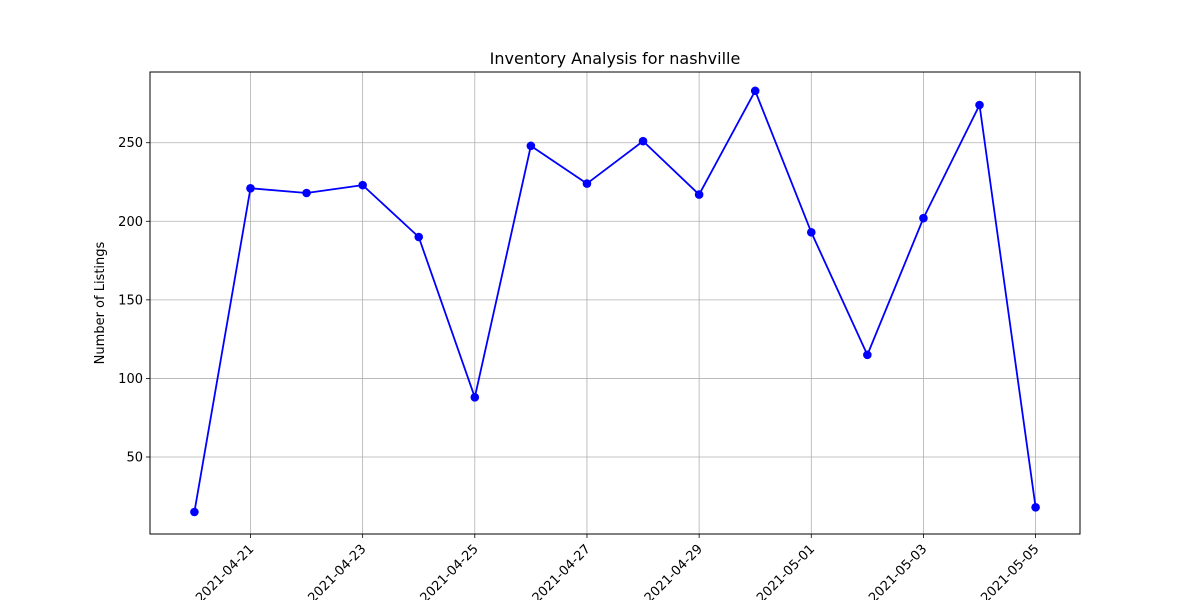 The image size is (1200, 600). What do you see at coordinates (337, 571) in the screenshot?
I see `x-tick-label: 2021-04-23` at bounding box center [337, 571].